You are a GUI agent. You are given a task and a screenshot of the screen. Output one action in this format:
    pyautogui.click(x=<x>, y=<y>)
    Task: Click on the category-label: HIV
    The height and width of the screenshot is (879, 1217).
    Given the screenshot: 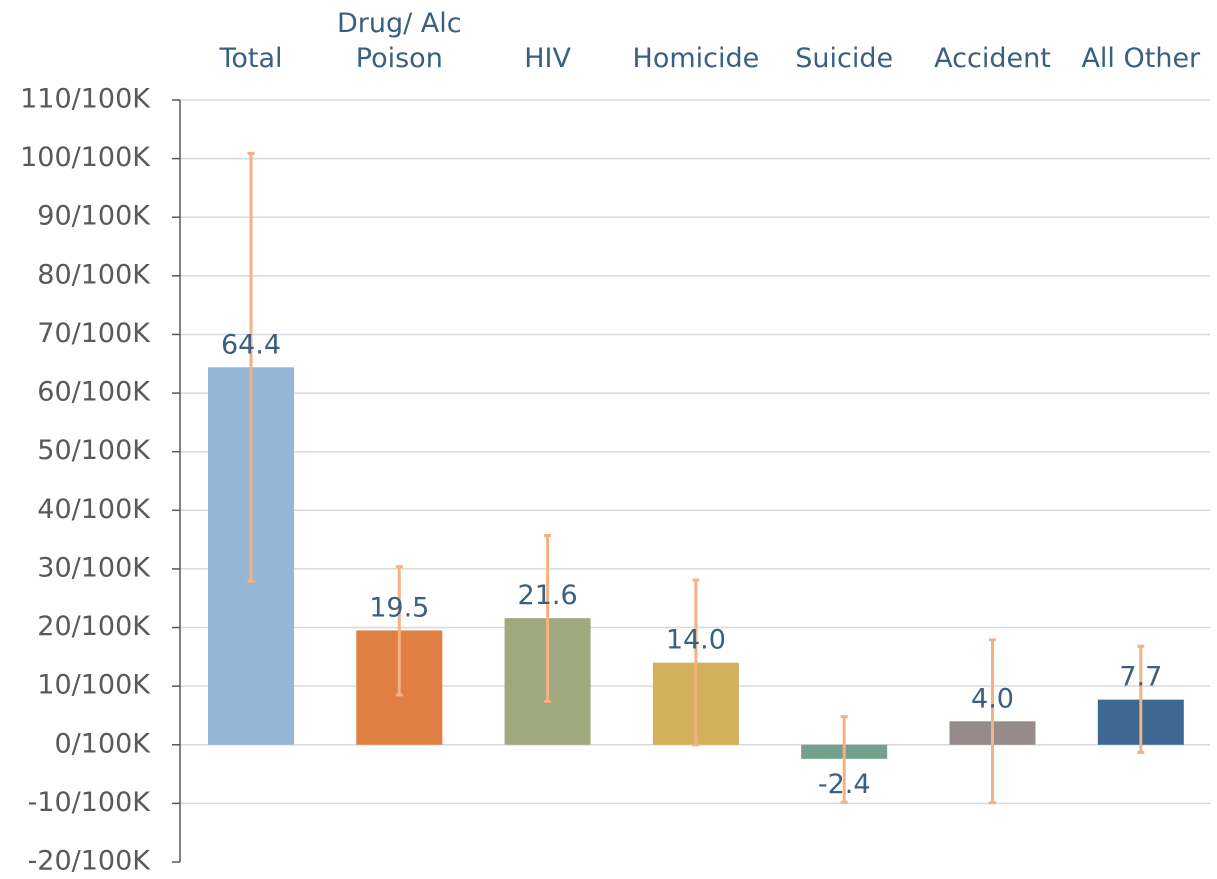 What is the action you would take?
    pyautogui.click(x=547, y=58)
    